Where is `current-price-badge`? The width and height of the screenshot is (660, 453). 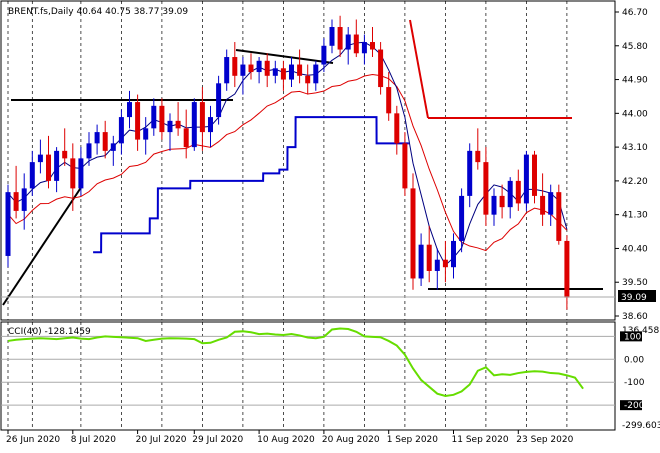
current-price-badge is located at coordinates (637, 296).